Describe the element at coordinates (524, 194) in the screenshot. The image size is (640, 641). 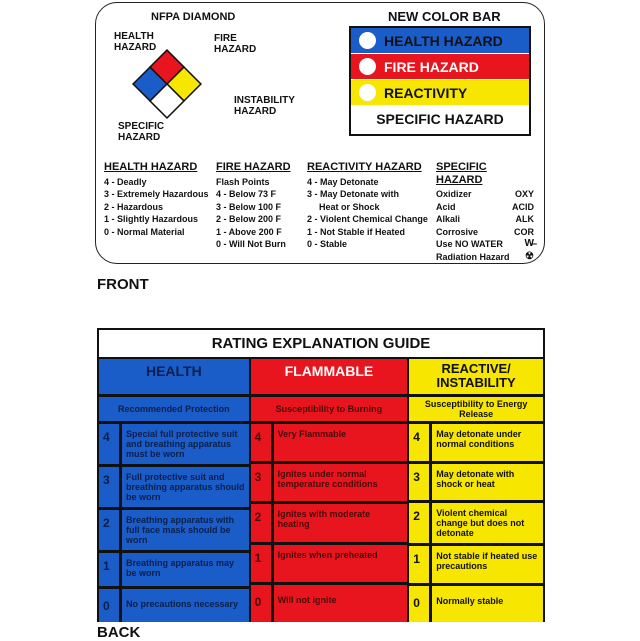
I see `item-code: OXY` at that location.